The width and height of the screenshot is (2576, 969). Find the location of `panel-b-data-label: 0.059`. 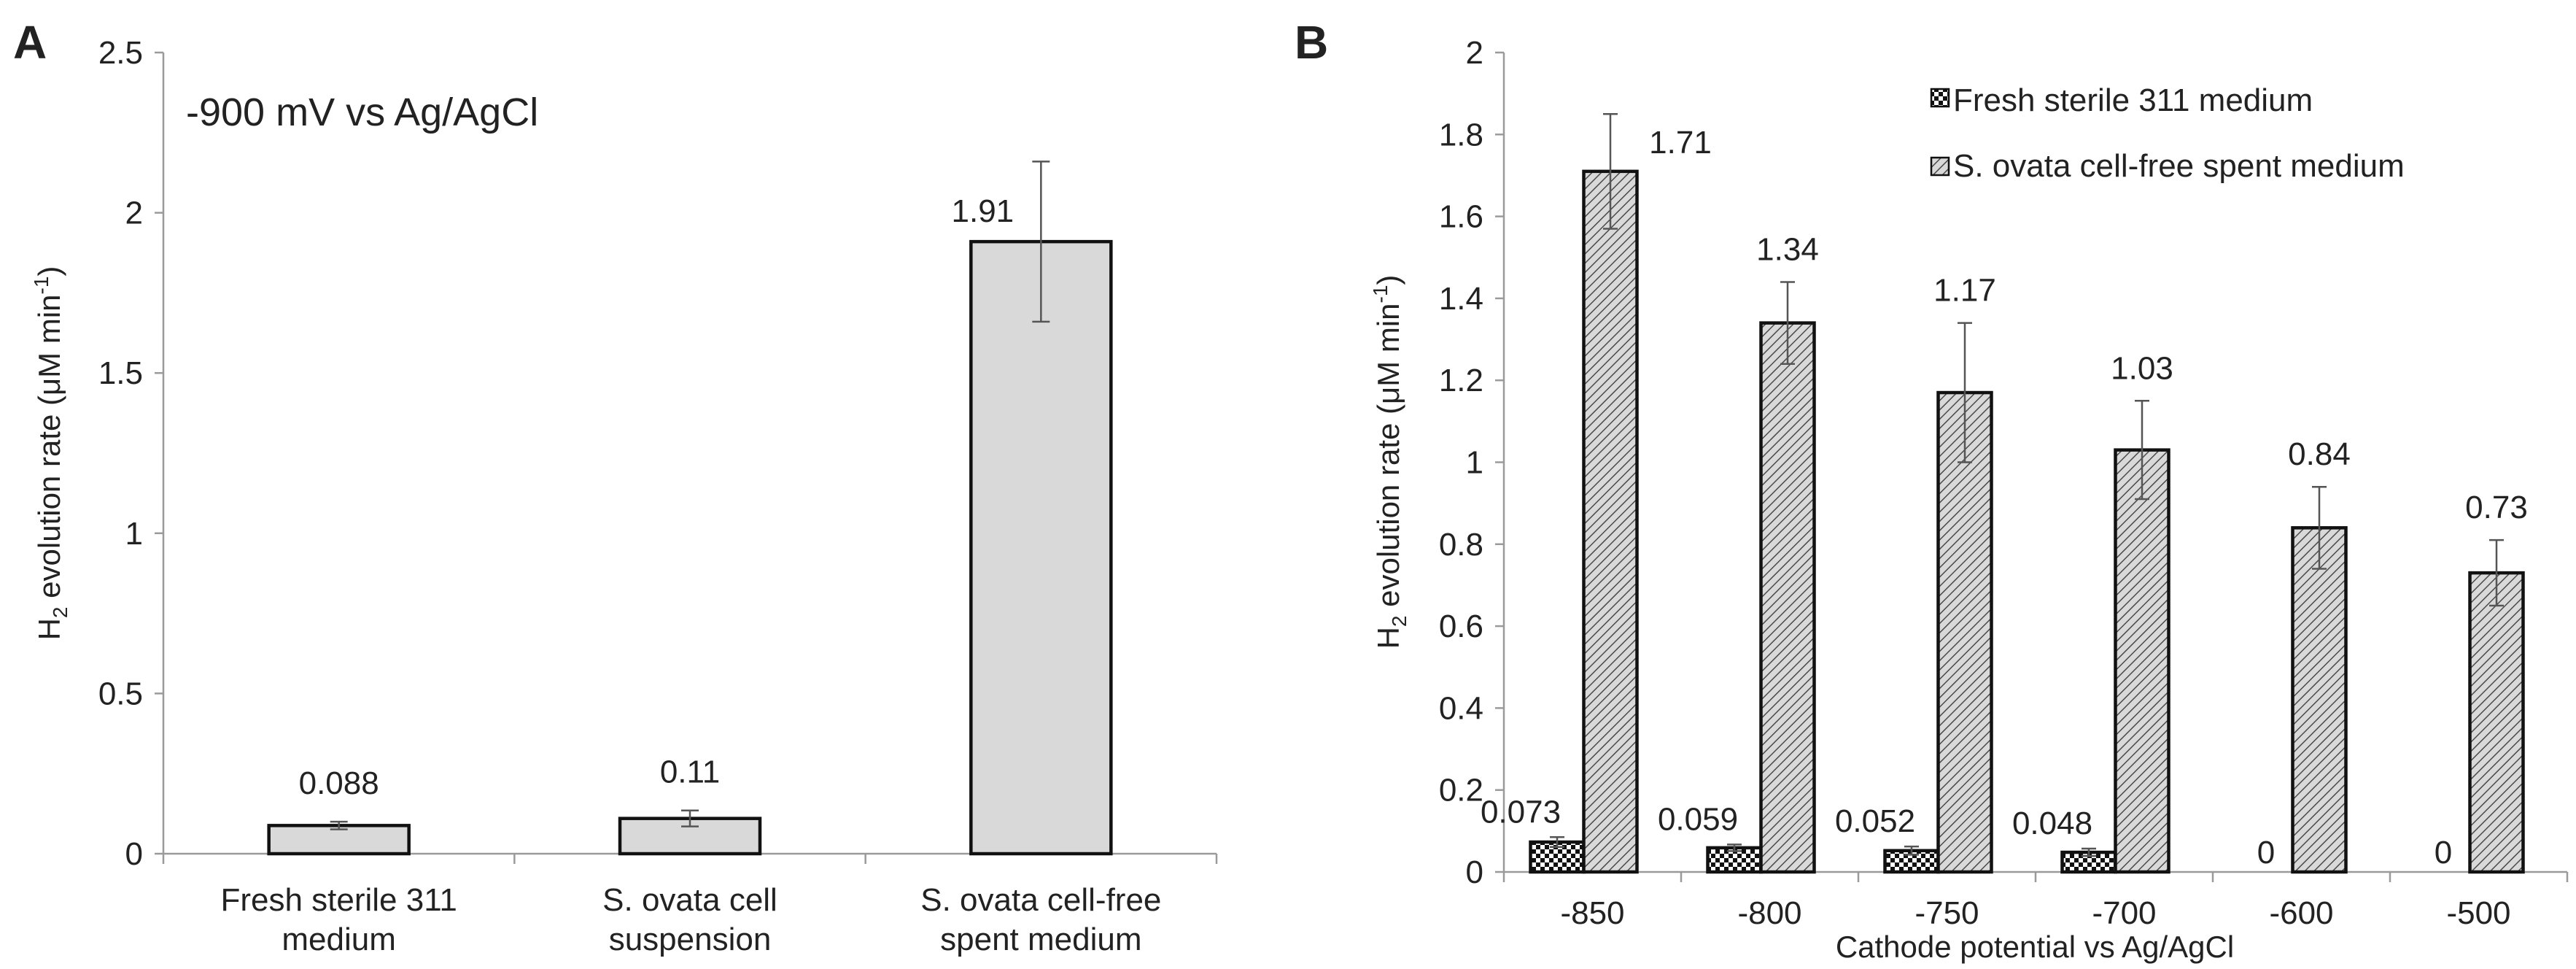

panel-b-data-label: 0.059 is located at coordinates (1698, 819).